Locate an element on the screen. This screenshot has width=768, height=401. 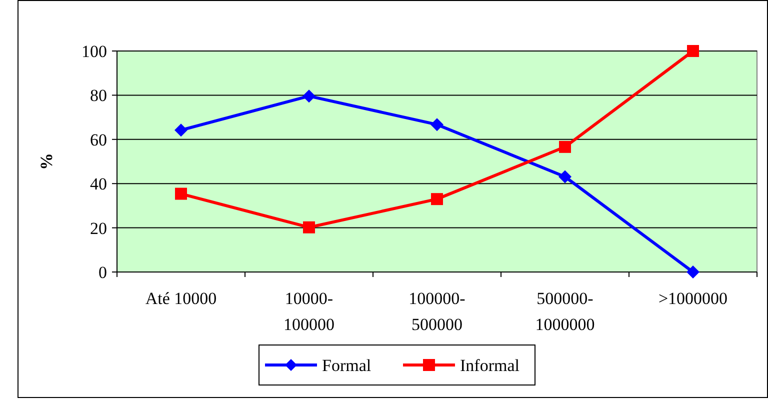
y-tick-label: 60 is located at coordinates (98, 140).